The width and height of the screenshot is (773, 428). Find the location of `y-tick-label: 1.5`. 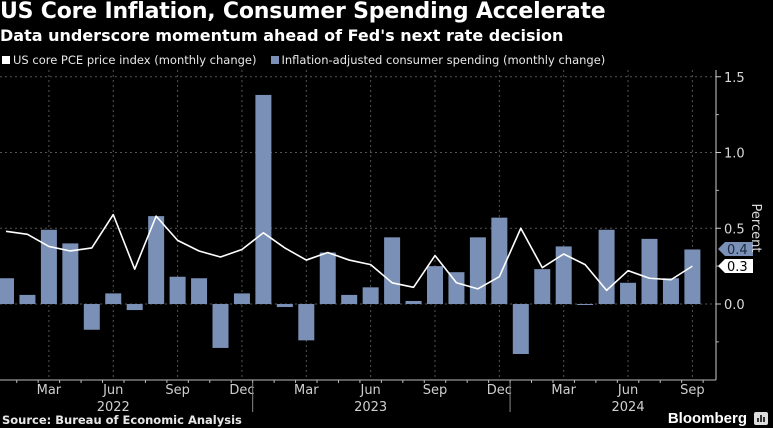

y-tick-label: 1.5 is located at coordinates (734, 78).